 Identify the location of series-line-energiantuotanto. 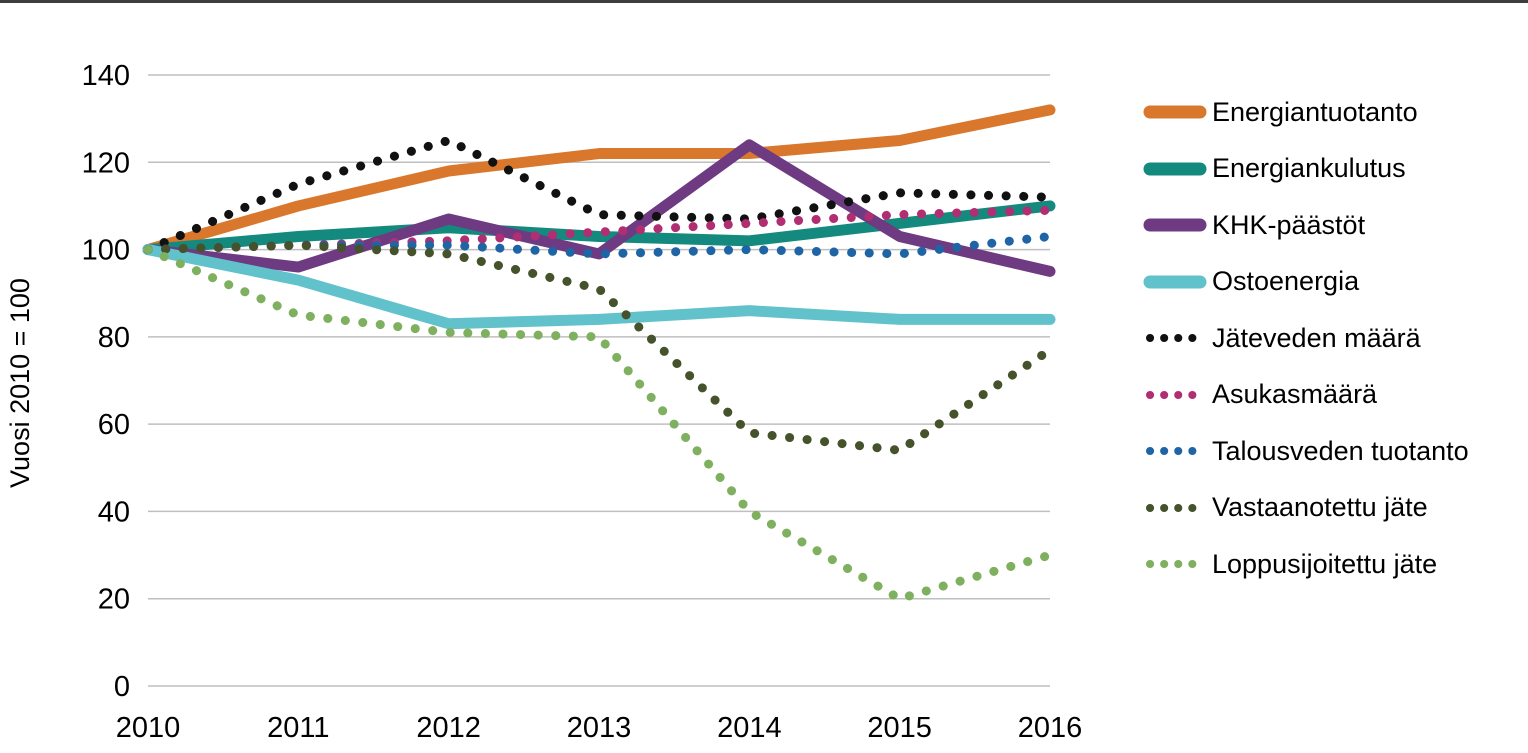
(599, 180).